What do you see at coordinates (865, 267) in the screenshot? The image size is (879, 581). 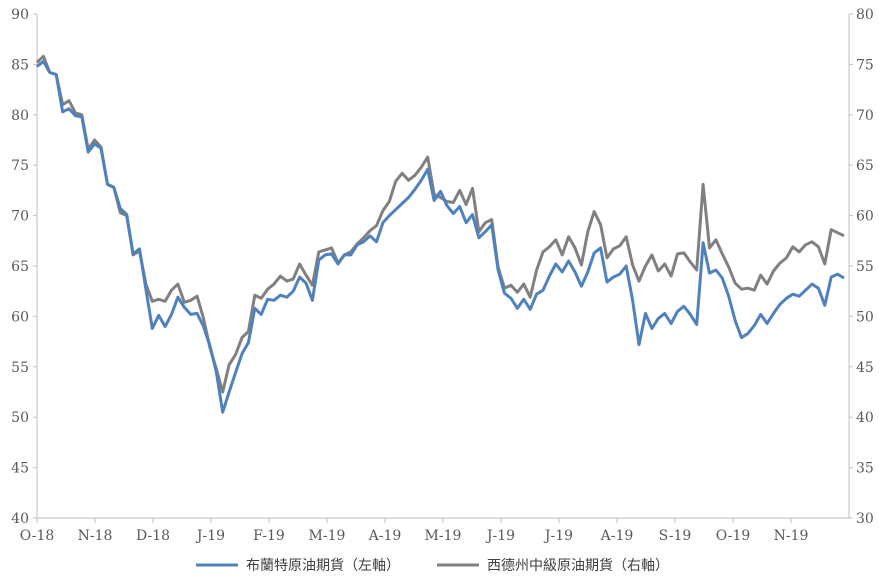 I see `right-tick-label: 55` at bounding box center [865, 267].